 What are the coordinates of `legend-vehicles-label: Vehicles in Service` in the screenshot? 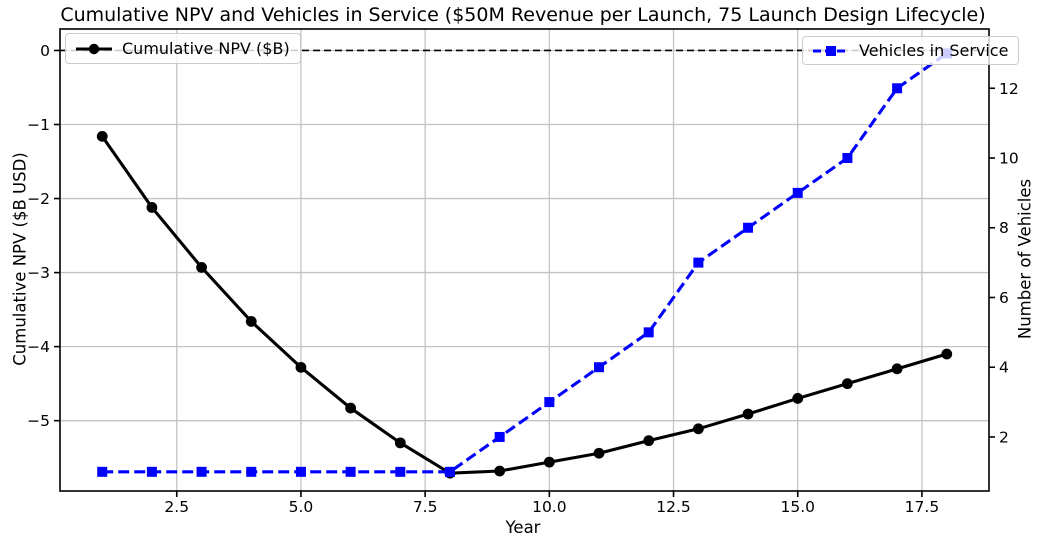 It's located at (934, 50).